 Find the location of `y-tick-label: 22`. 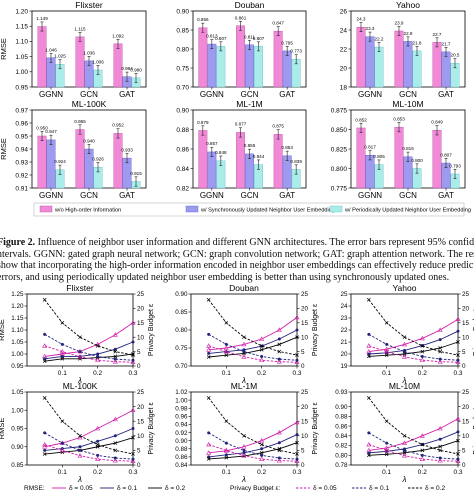

y-tick-label: 22 is located at coordinates (344, 49).